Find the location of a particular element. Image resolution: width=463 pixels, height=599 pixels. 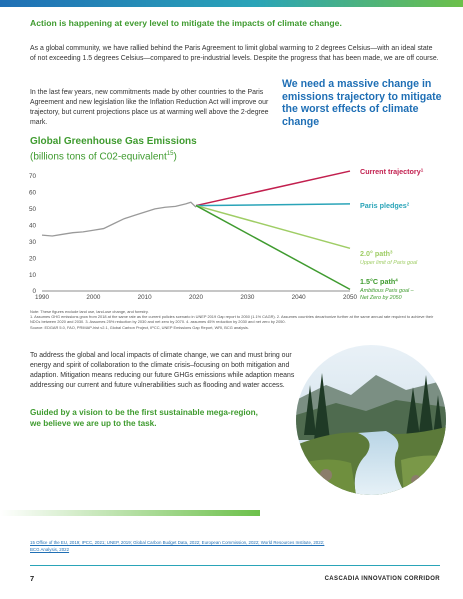

series-label-2: 2.0° path3 is located at coordinates (376, 253).